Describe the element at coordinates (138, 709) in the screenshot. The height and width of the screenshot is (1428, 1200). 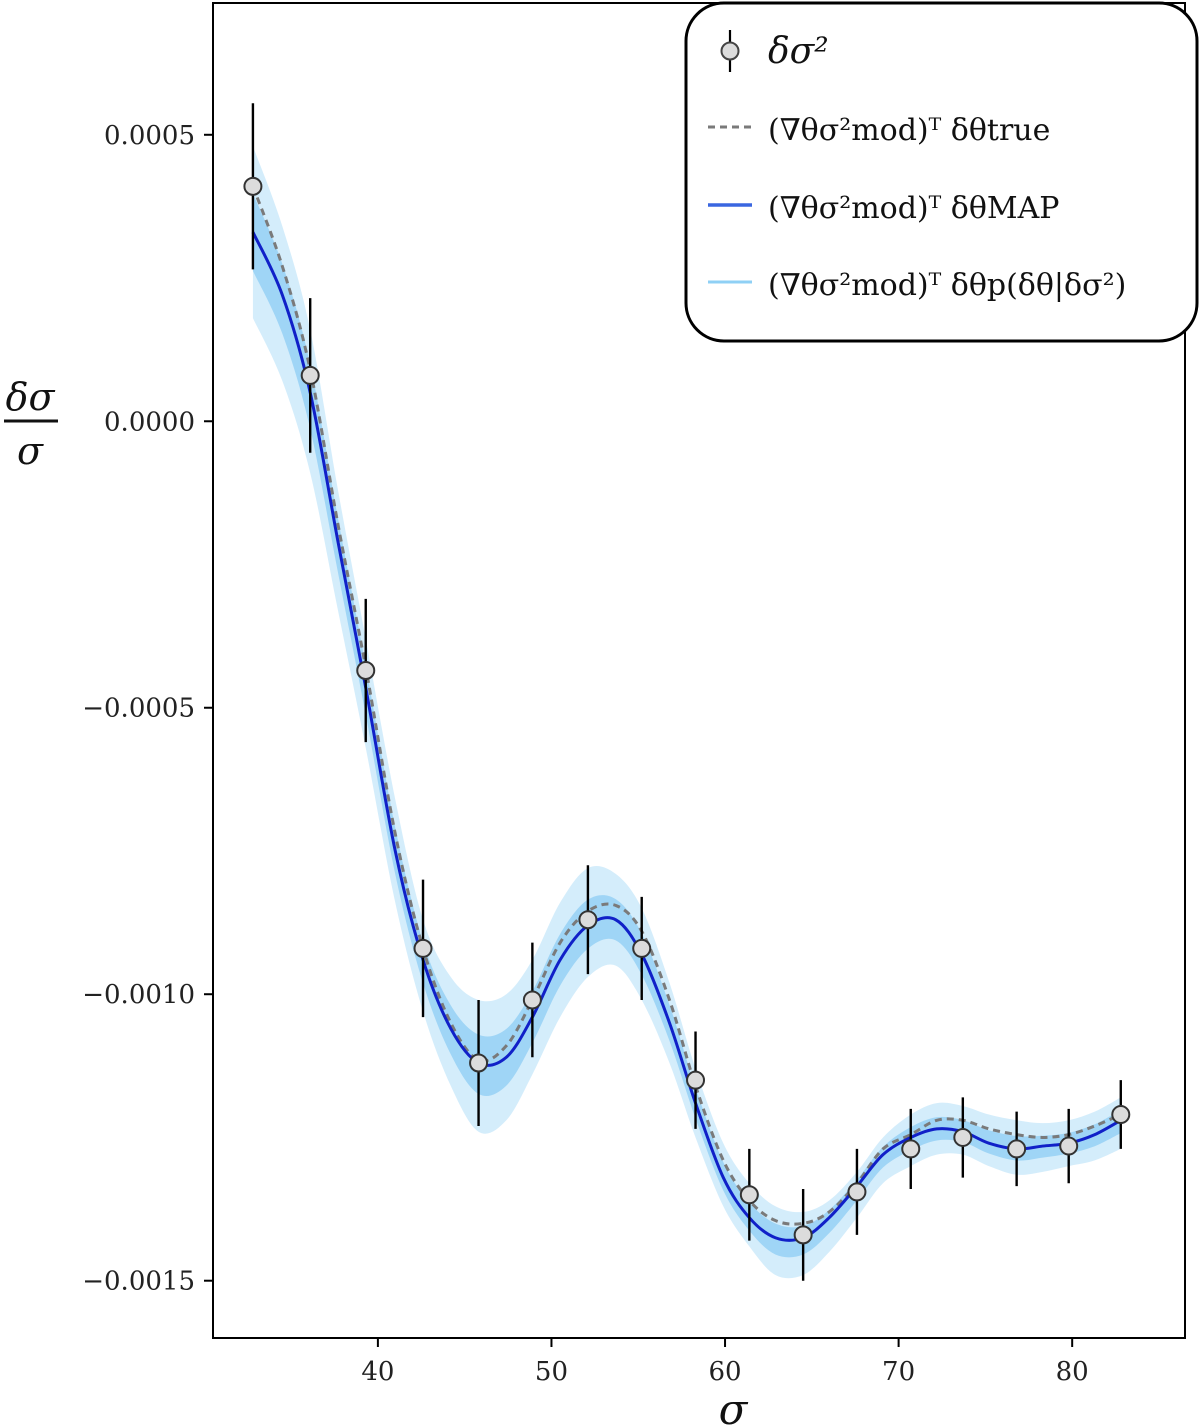
I see `y-tick-label-2: −0.0005` at that location.